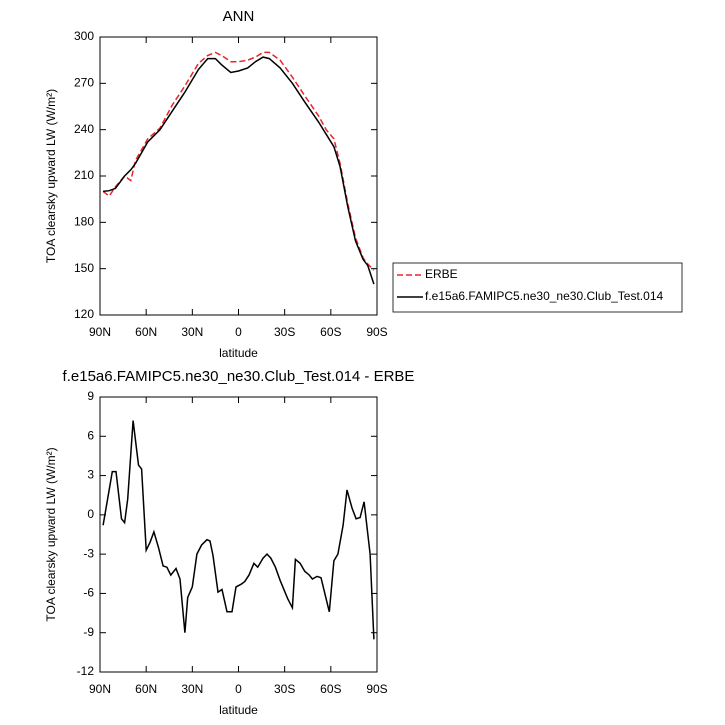 Image resolution: width=725 pixels, height=725 pixels. What do you see at coordinates (84, 83) in the screenshot?
I see `y-tick-label: 270` at bounding box center [84, 83].